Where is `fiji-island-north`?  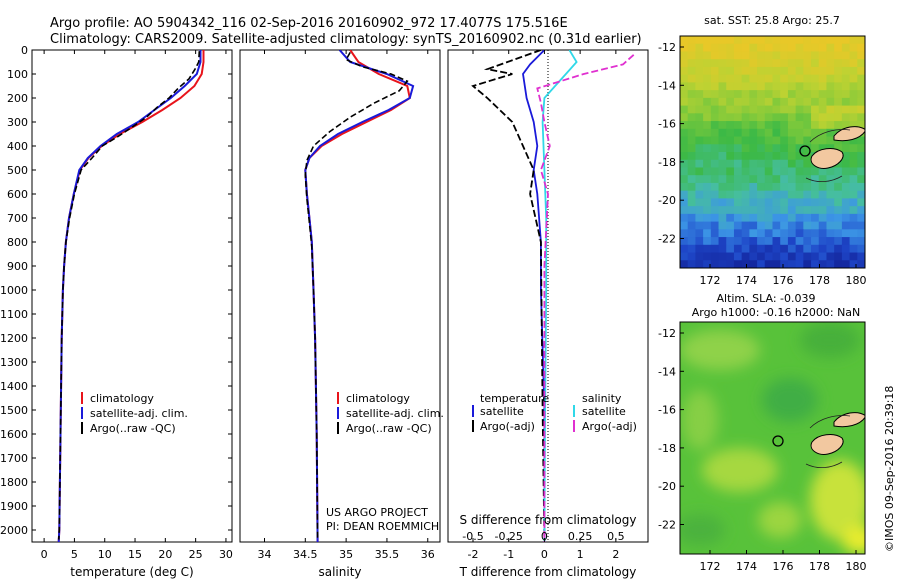 fiji-island-north is located at coordinates (849, 420).